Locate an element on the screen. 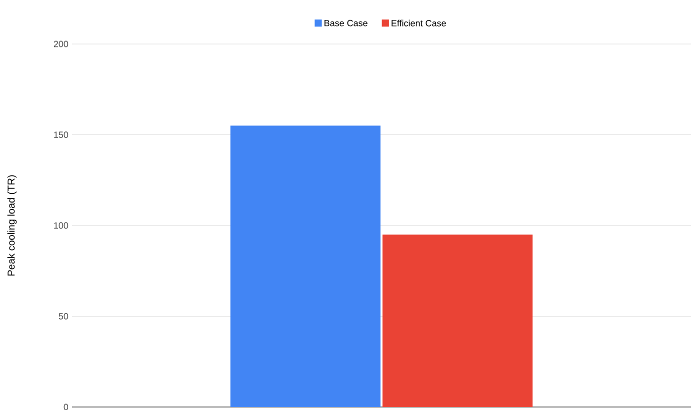 This screenshot has width=691, height=410. y-tick-label: 50 is located at coordinates (63, 316).